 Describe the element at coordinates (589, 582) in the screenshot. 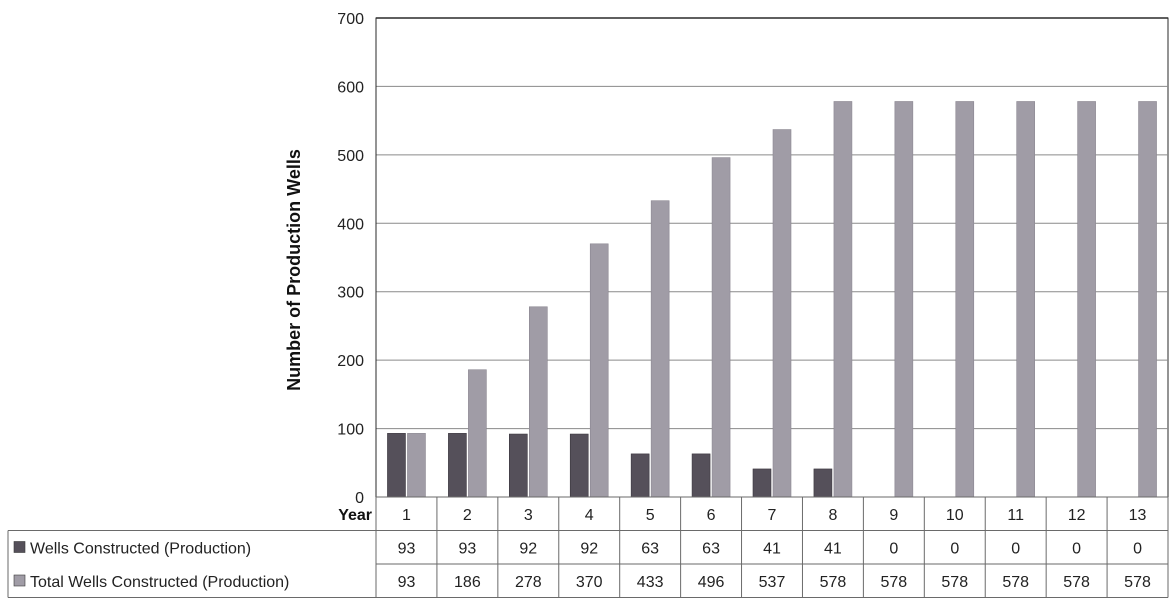

I see `data-table-cell: 370` at that location.